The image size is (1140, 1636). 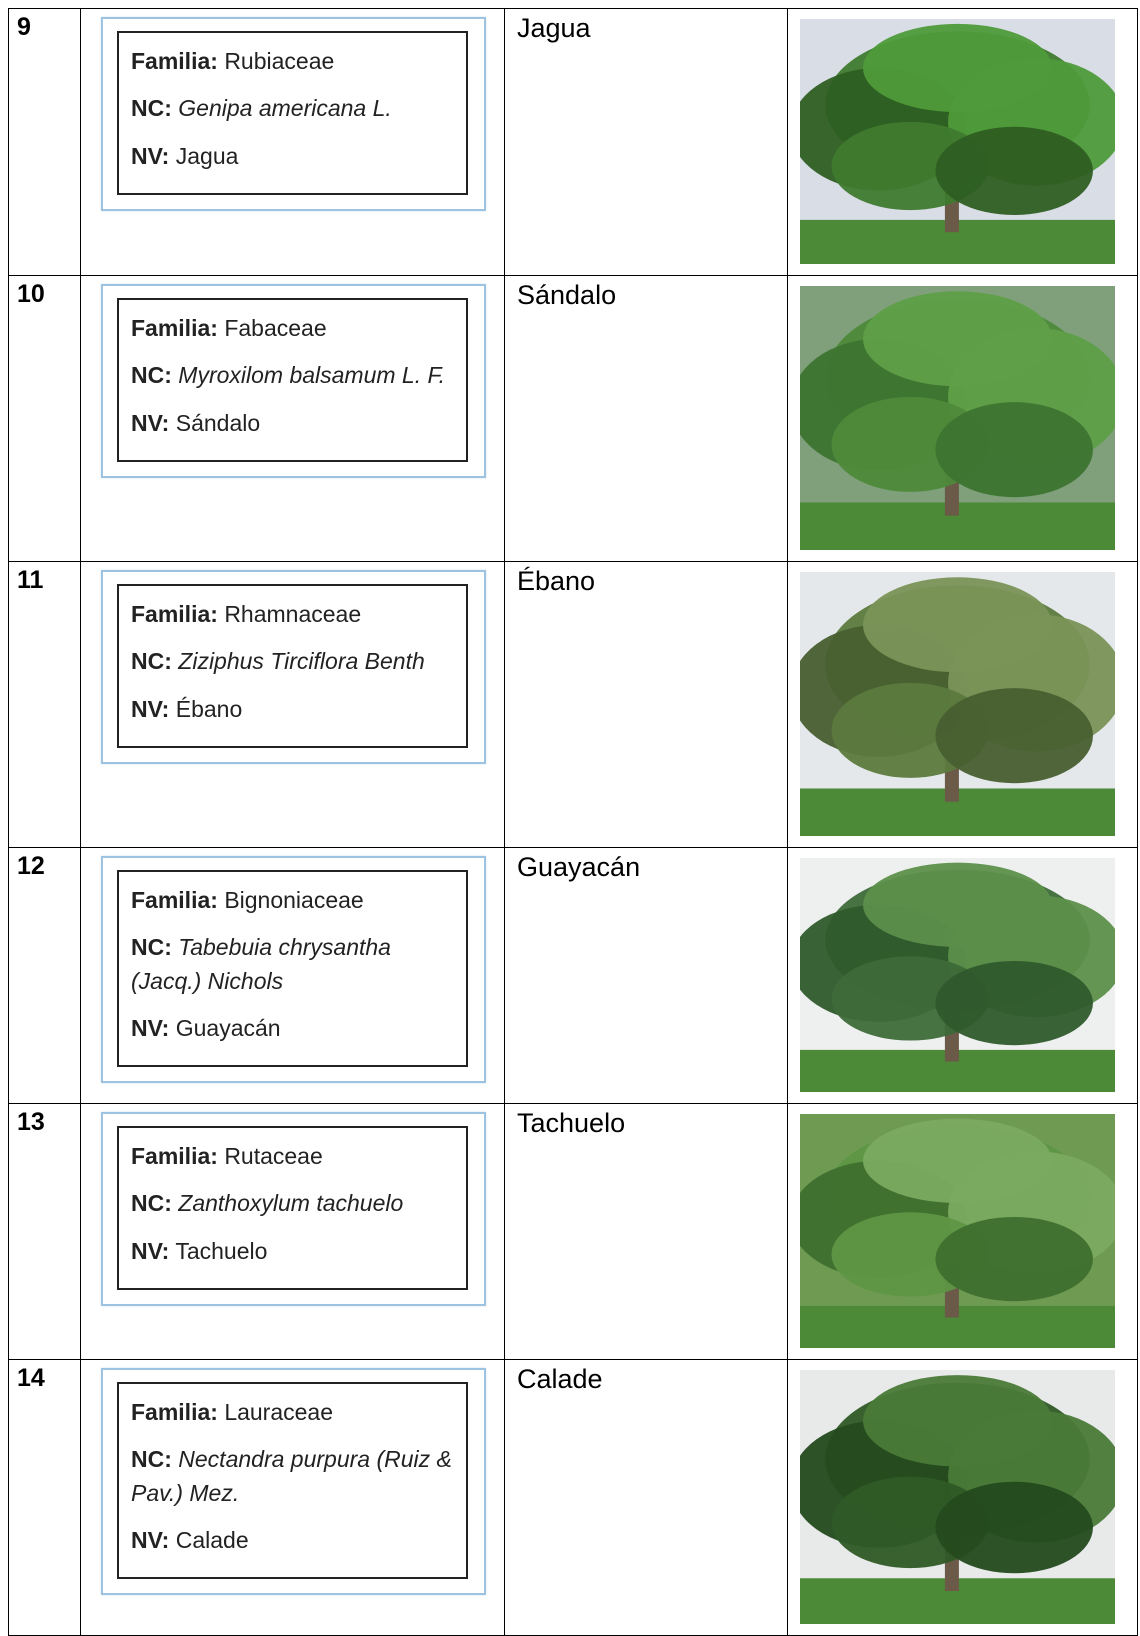 I want to click on label-value: Ziziphus Tirciflora Benth, so click(x=301, y=661).